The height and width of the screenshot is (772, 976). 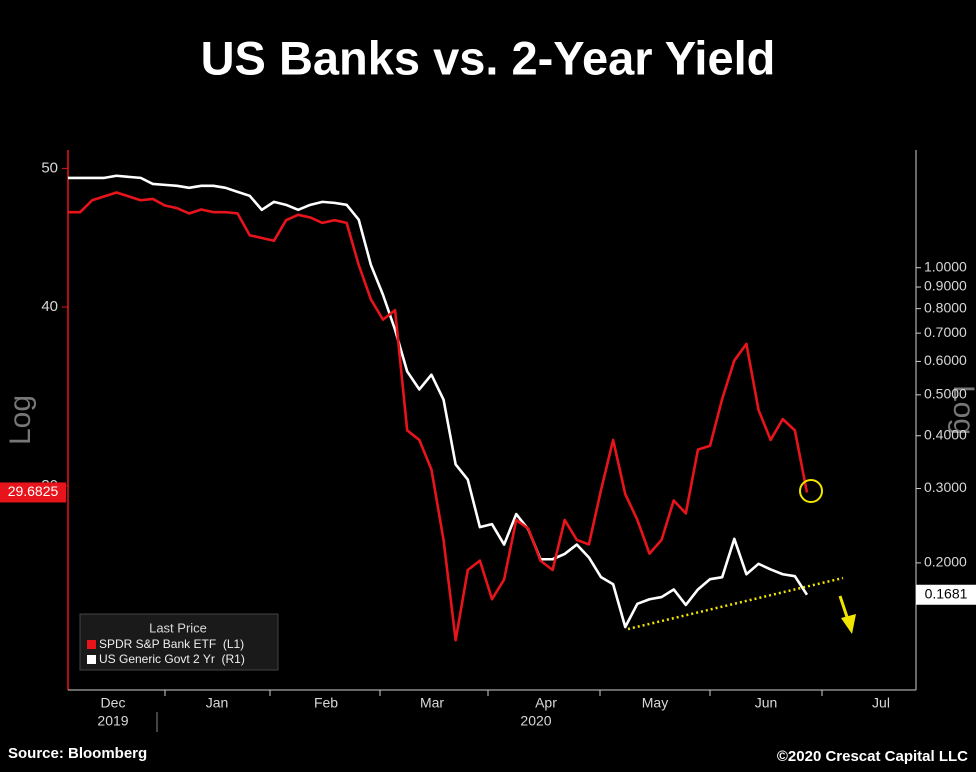 What do you see at coordinates (113, 703) in the screenshot?
I see `x-tick-label: Dec` at bounding box center [113, 703].